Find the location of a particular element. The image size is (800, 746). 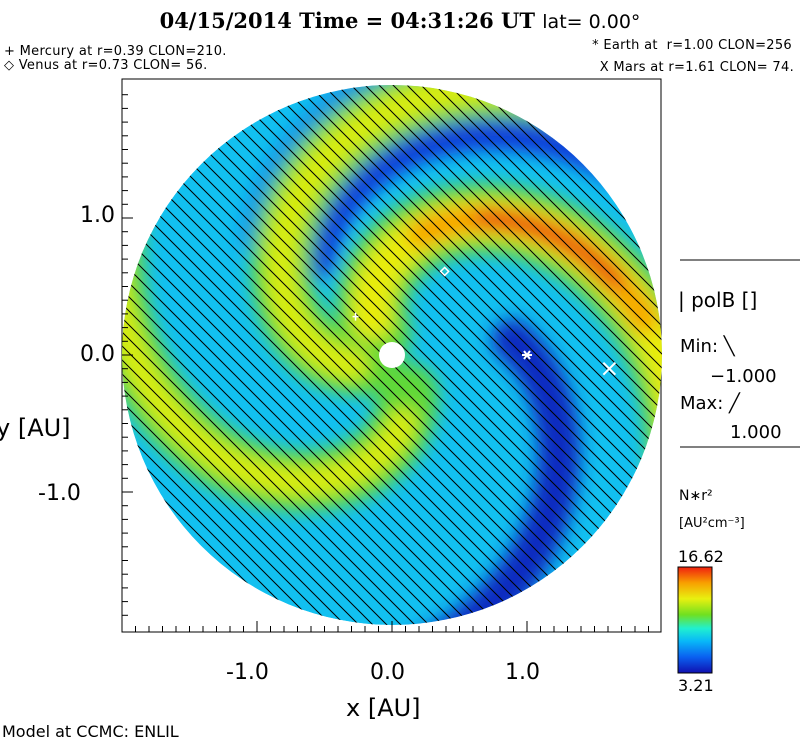

ytick-neg1: -1.0 is located at coordinates (59, 493).